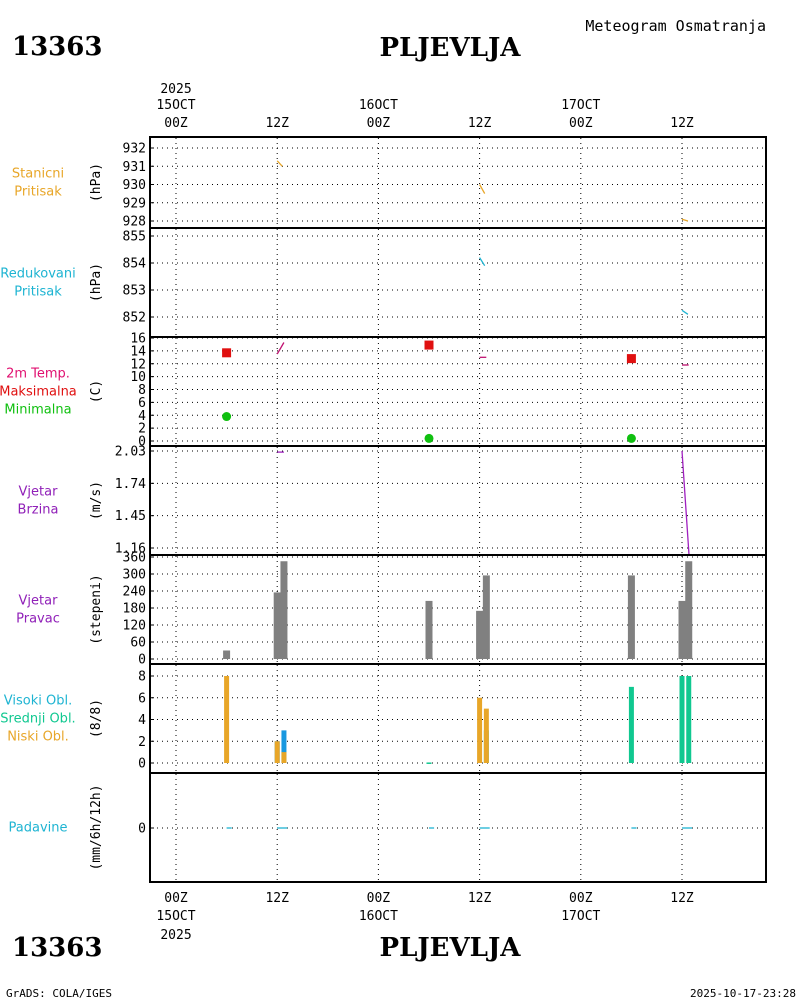  I want to click on y-tick-label: 4, so click(142, 720).